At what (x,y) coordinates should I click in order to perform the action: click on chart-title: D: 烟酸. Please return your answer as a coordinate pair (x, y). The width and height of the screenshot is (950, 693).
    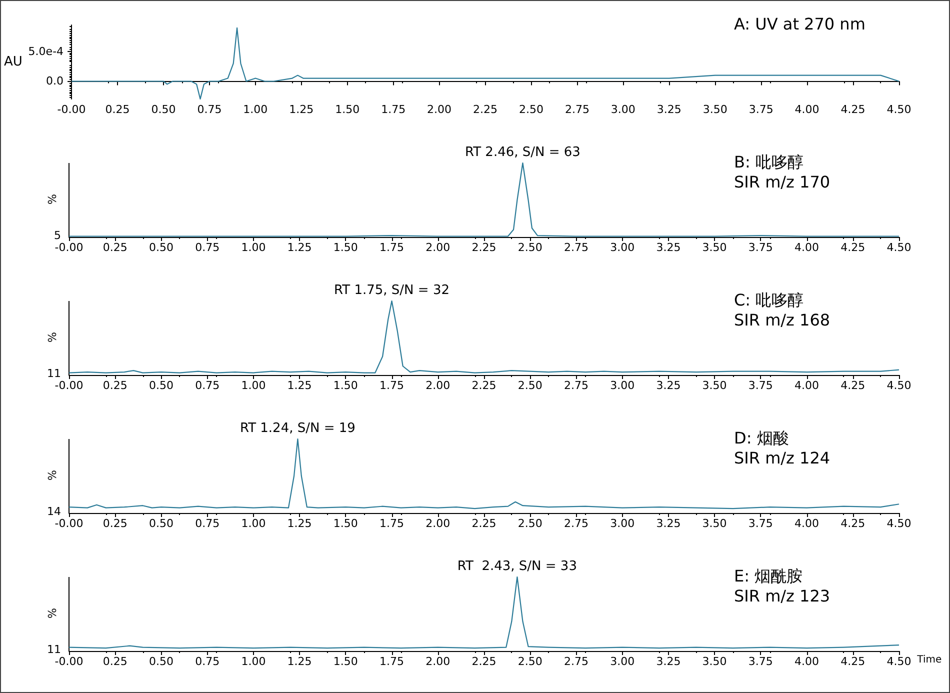
    Looking at the image, I should click on (761, 438).